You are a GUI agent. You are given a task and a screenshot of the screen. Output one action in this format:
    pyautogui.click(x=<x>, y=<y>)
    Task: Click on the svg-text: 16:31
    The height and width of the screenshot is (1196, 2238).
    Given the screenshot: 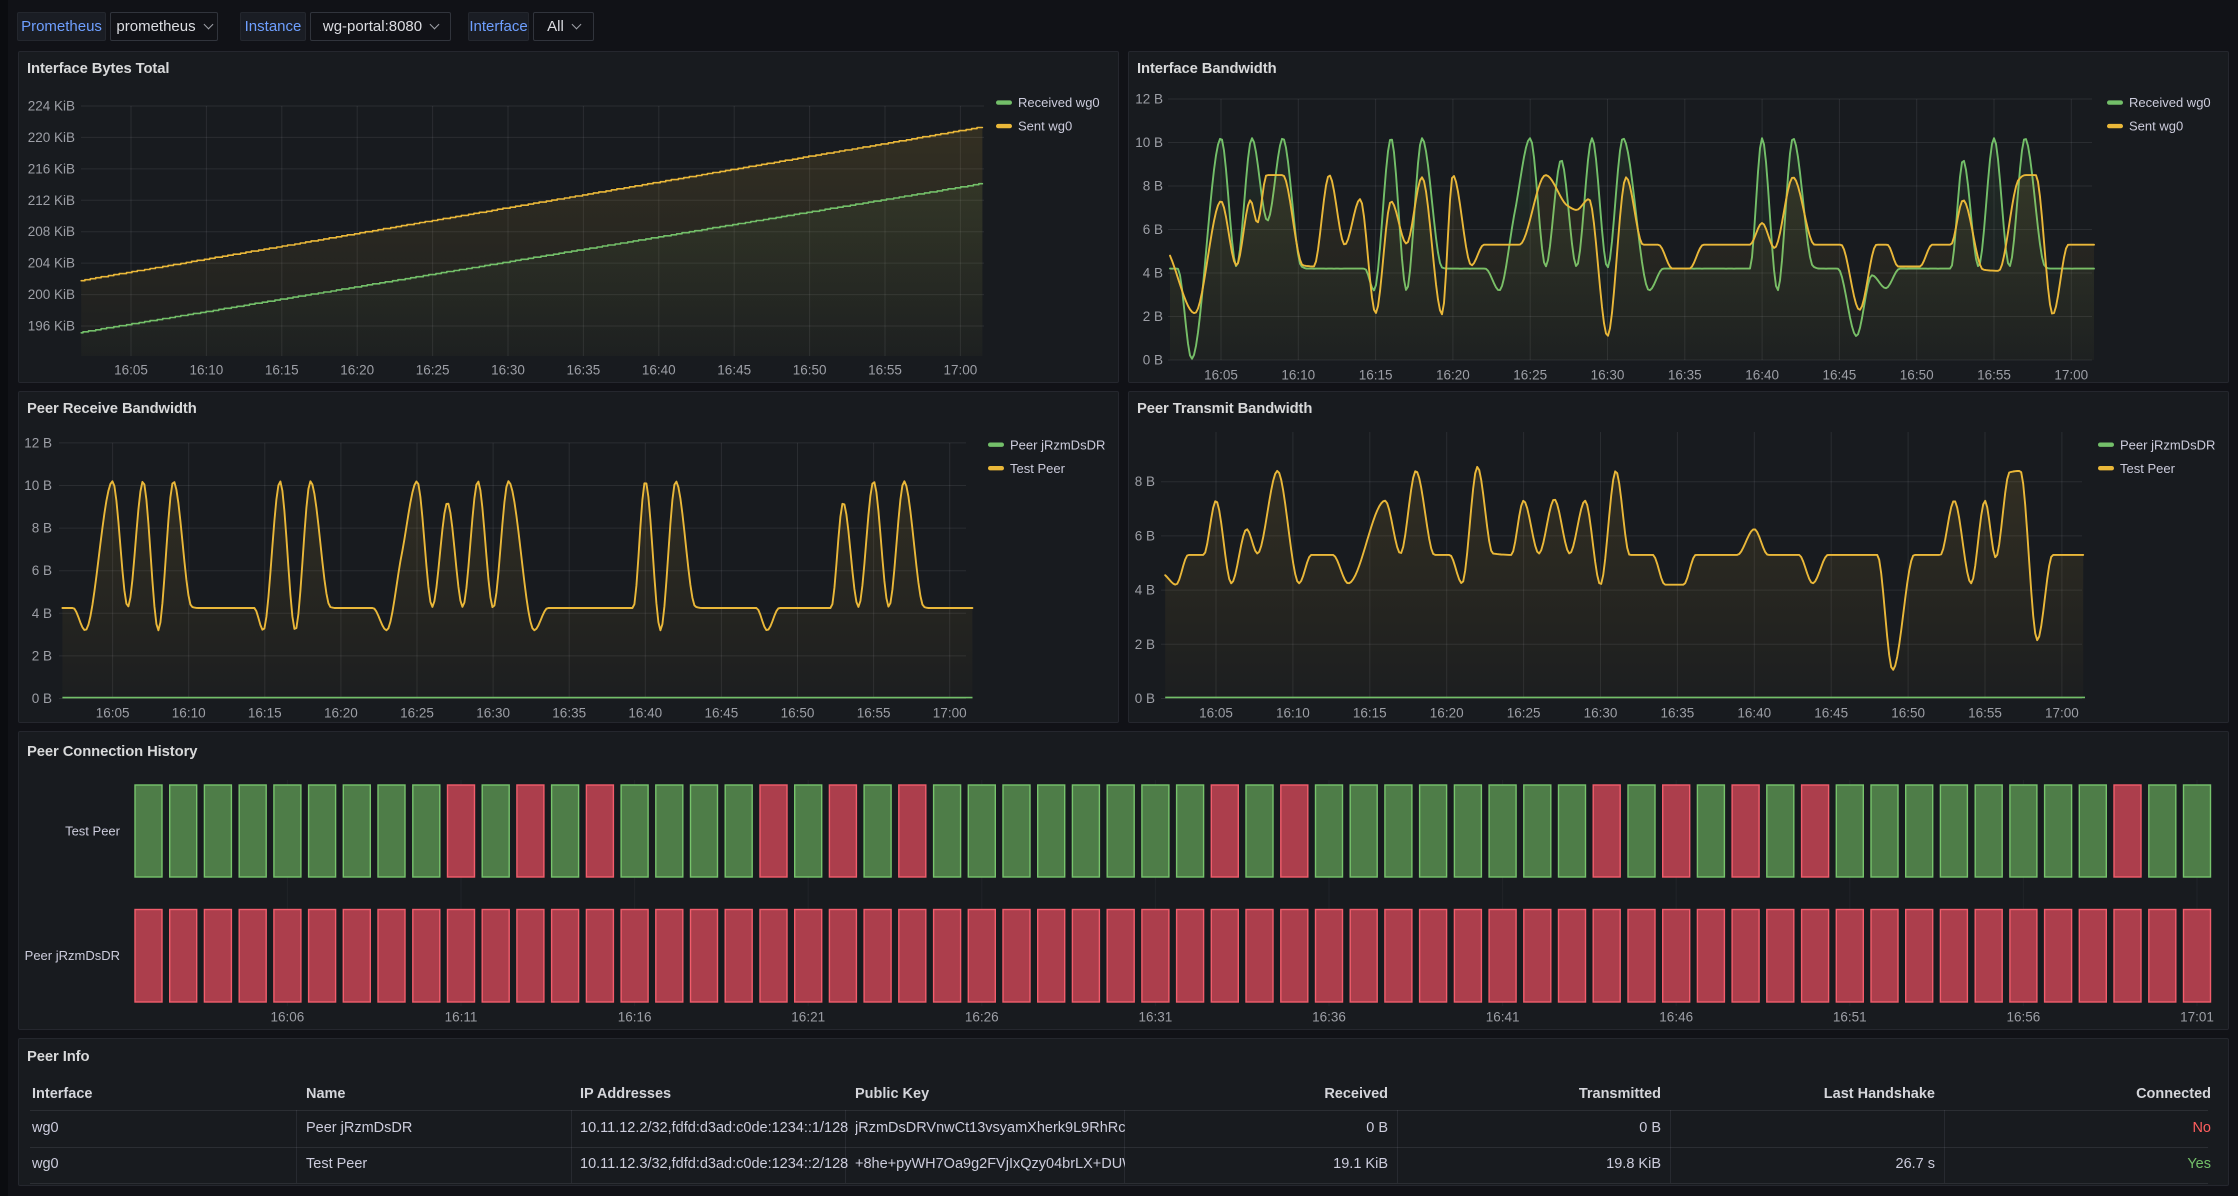 What is the action you would take?
    pyautogui.click(x=1156, y=1017)
    